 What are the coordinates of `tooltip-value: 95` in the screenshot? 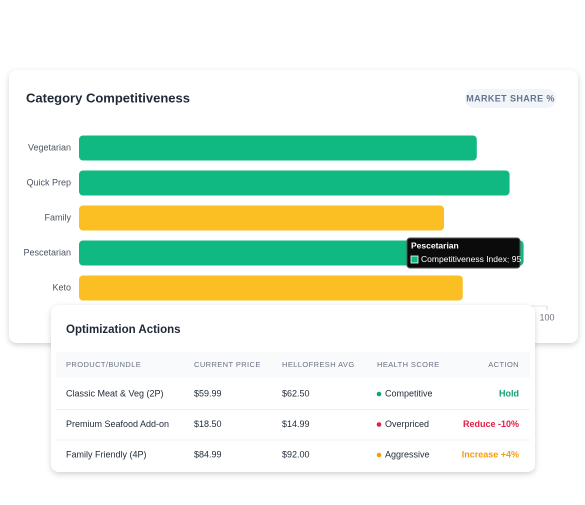 It's located at (517, 259).